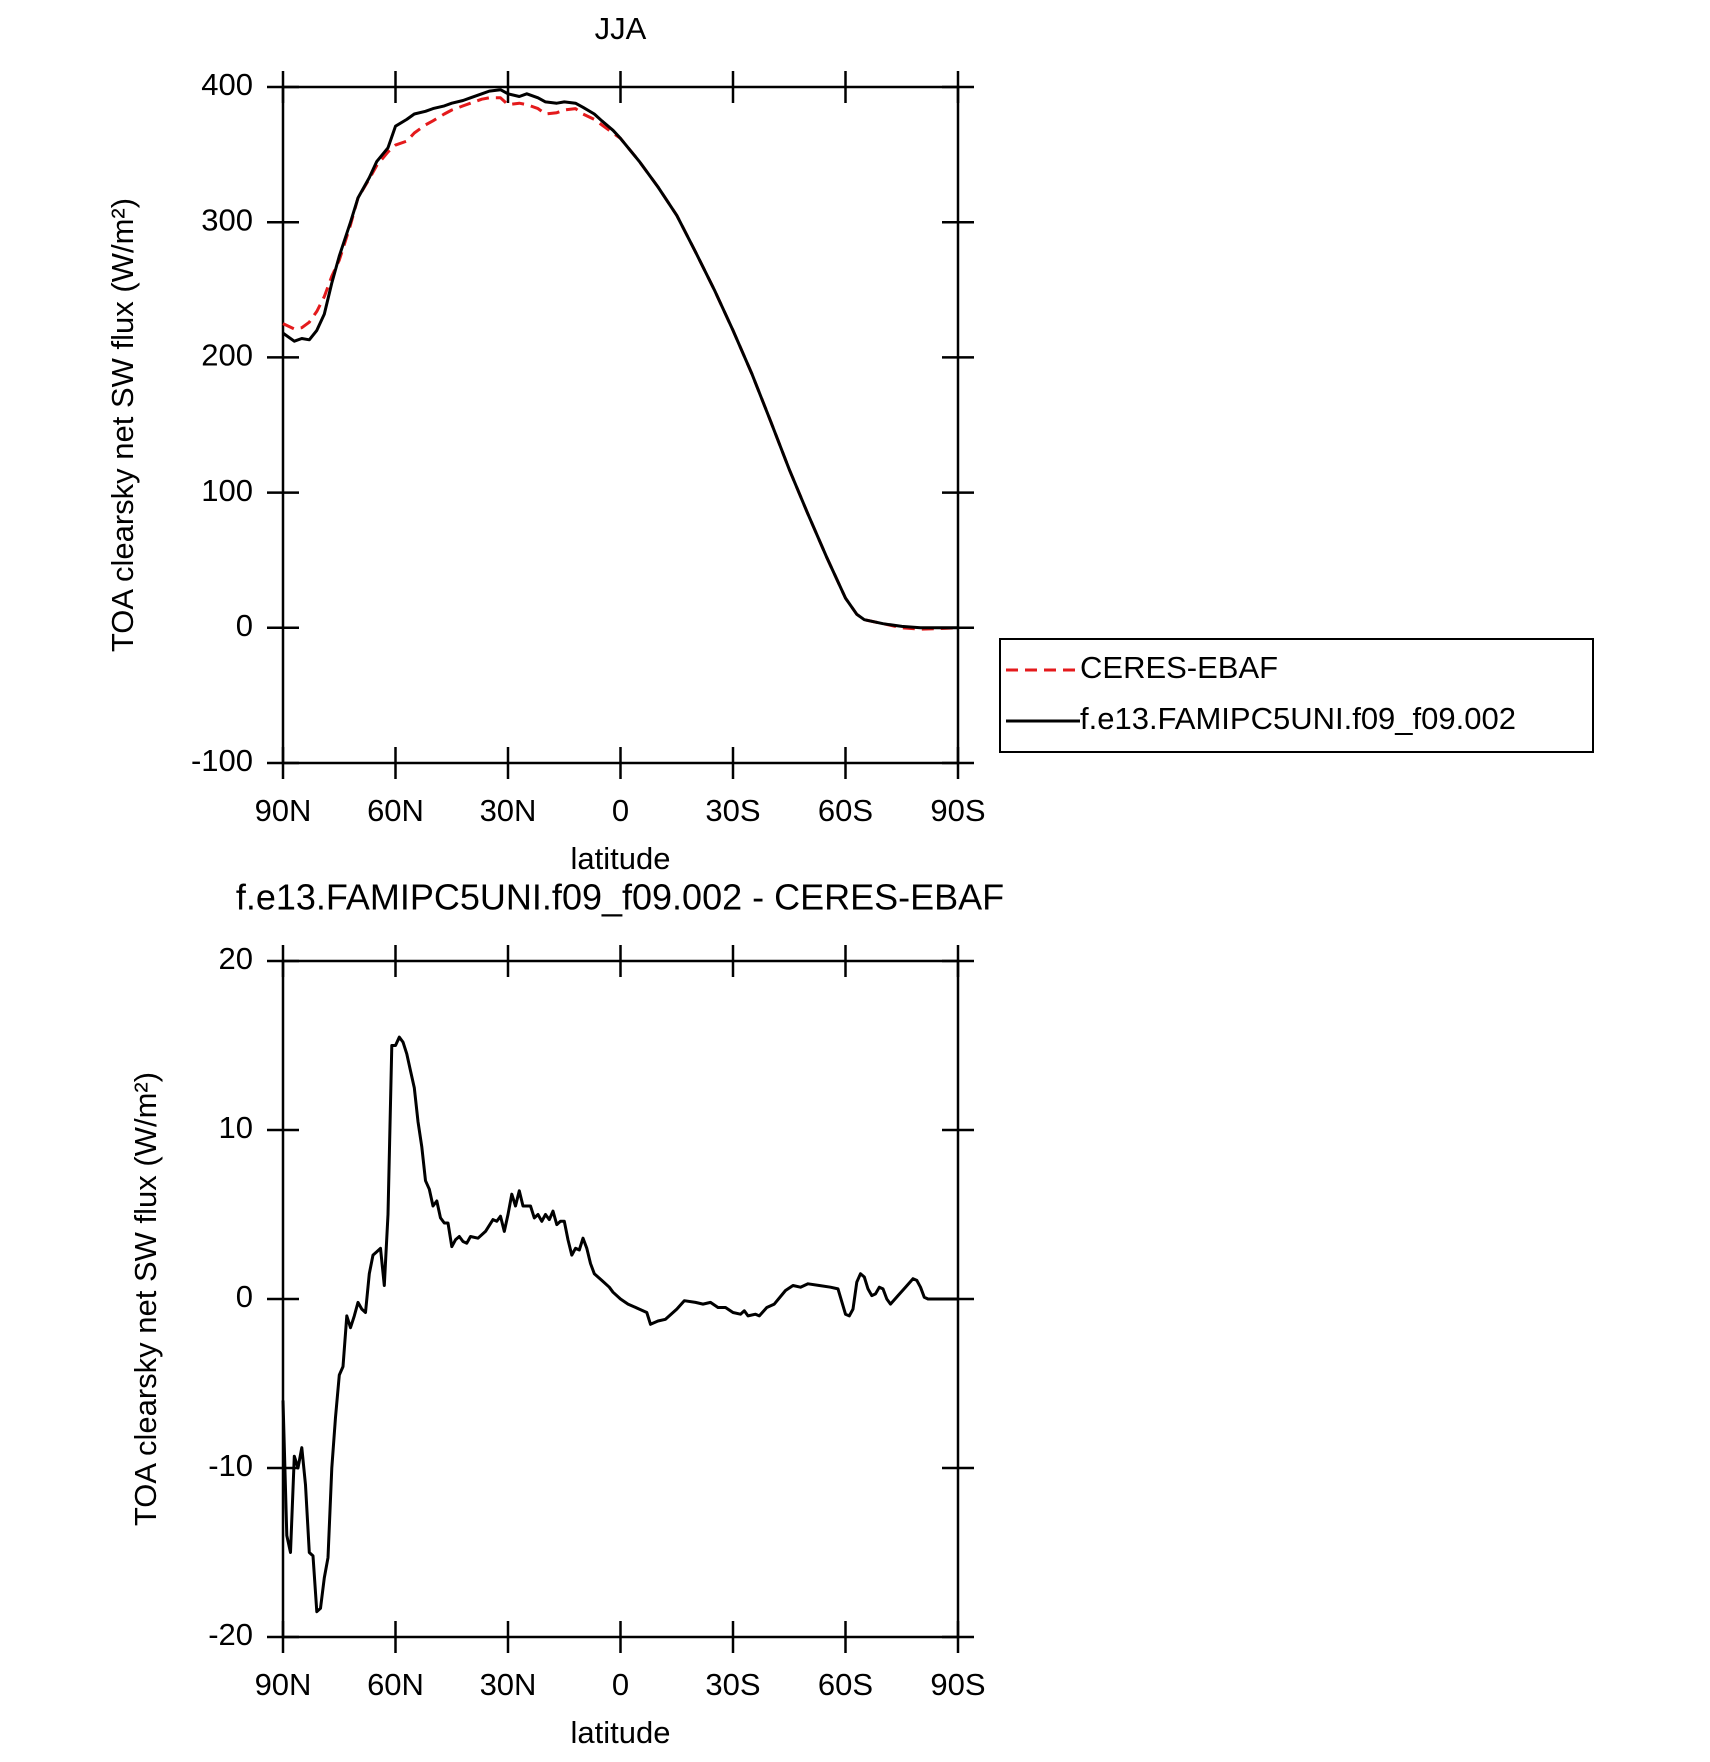 The width and height of the screenshot is (1710, 1762). I want to click on legend-box, so click(1296, 695).